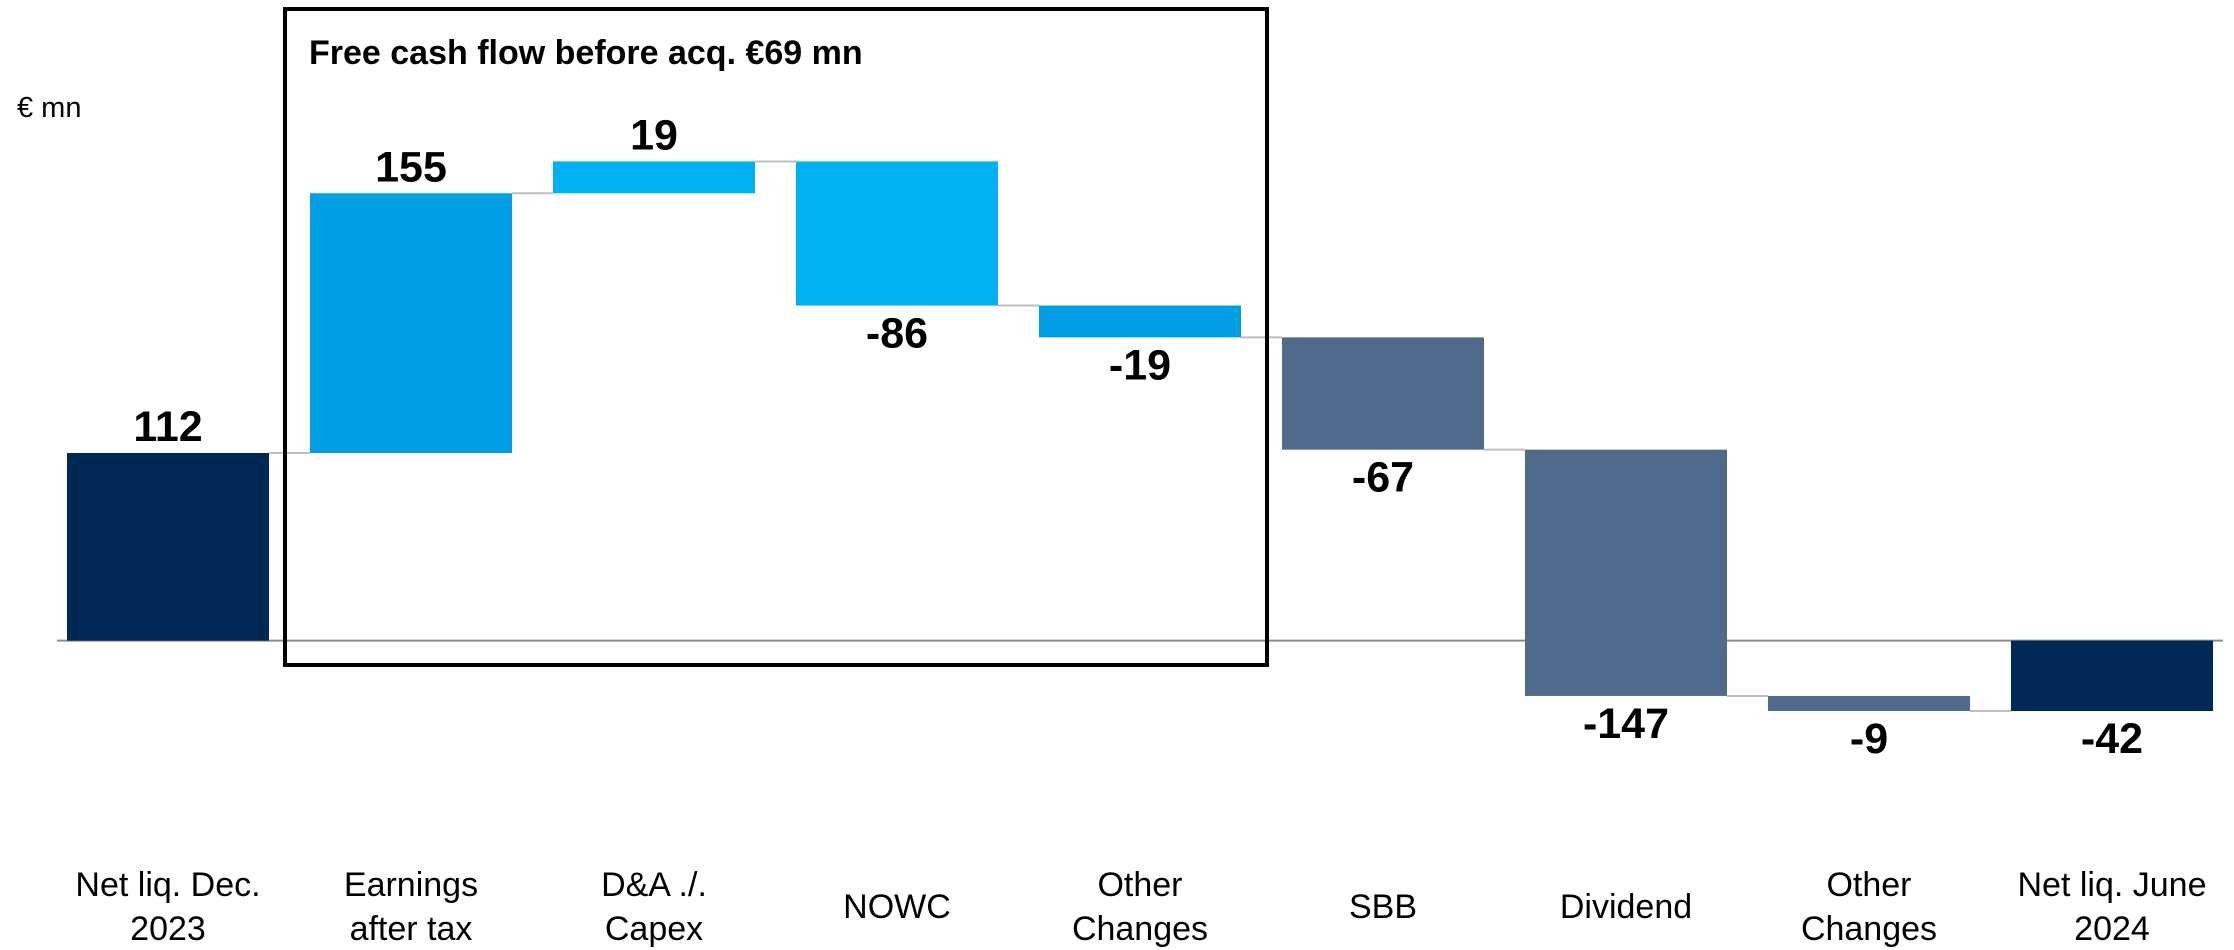 The image size is (2234, 950). Describe the element at coordinates (1626, 724) in the screenshot. I see `value-label: -147` at that location.